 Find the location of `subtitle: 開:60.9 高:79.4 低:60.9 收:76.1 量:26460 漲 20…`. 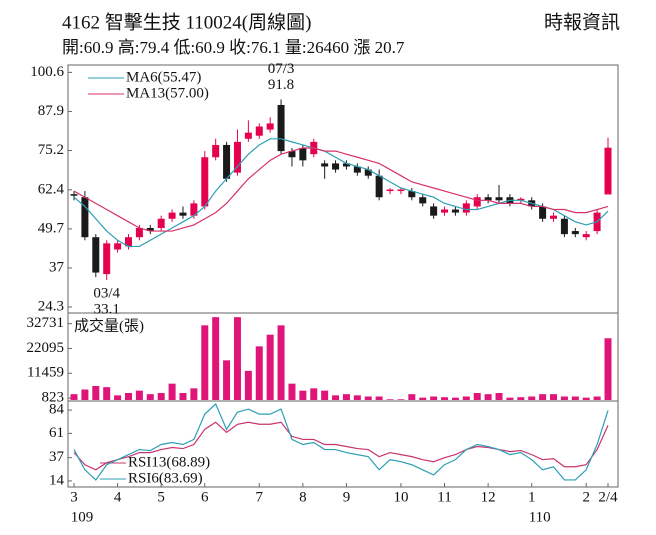

subtitle: 開:60.9 高:79.4 低:60.9 收:76.1 量:26460 漲 20… is located at coordinates (233, 47).